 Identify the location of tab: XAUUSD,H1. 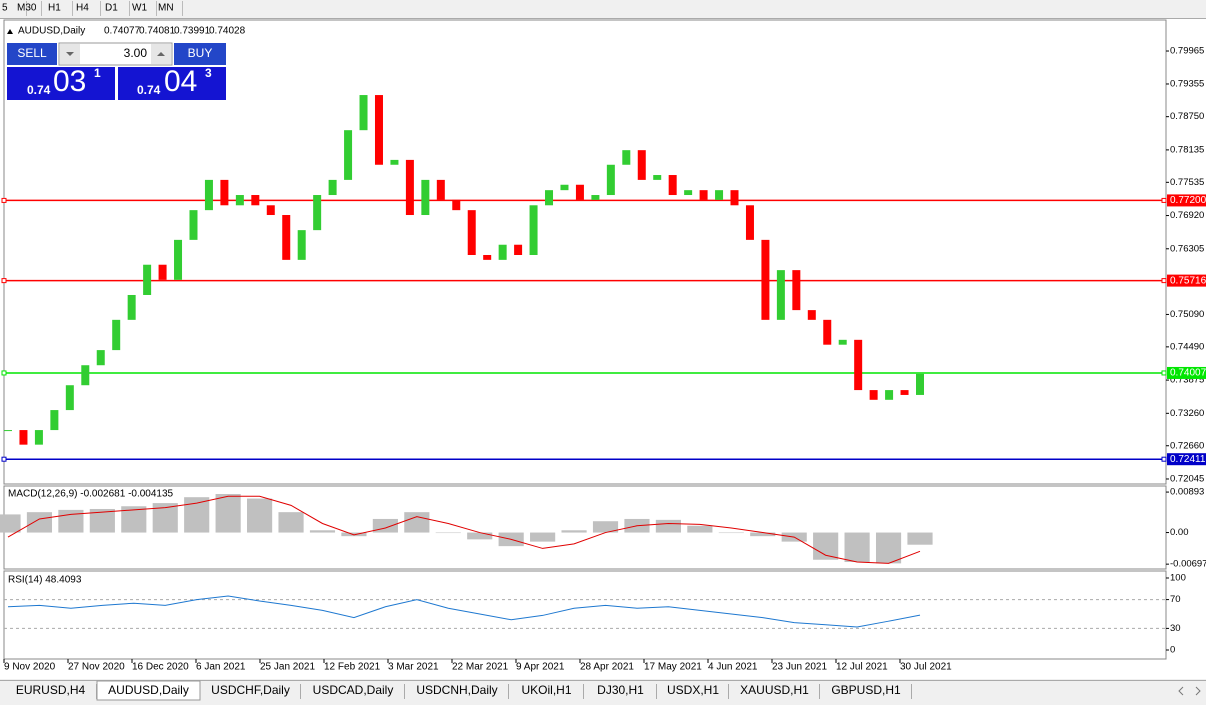
(774, 690).